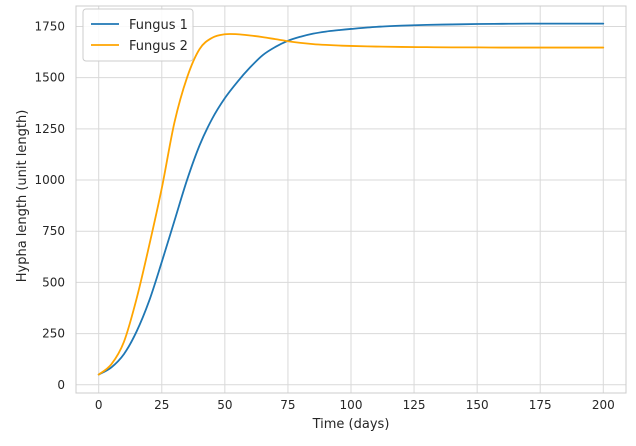 The width and height of the screenshot is (636, 446). I want to click on y-tick-label: 0, so click(61, 385).